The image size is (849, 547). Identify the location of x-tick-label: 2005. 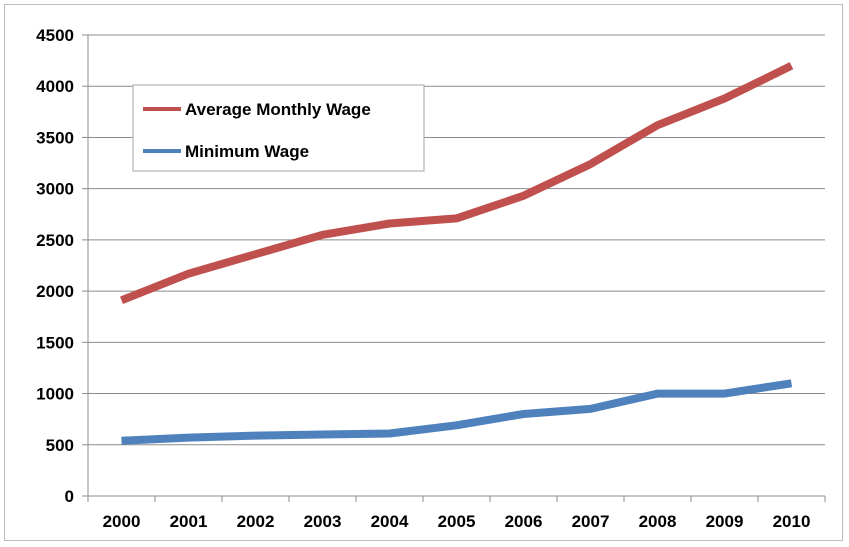
(457, 521).